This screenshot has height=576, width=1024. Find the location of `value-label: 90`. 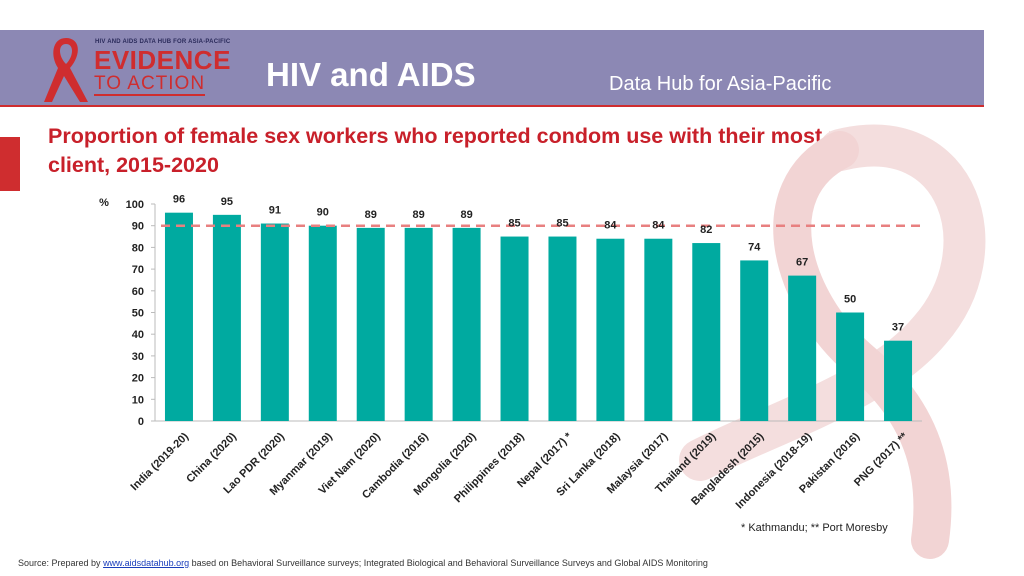

value-label: 90 is located at coordinates (323, 213).